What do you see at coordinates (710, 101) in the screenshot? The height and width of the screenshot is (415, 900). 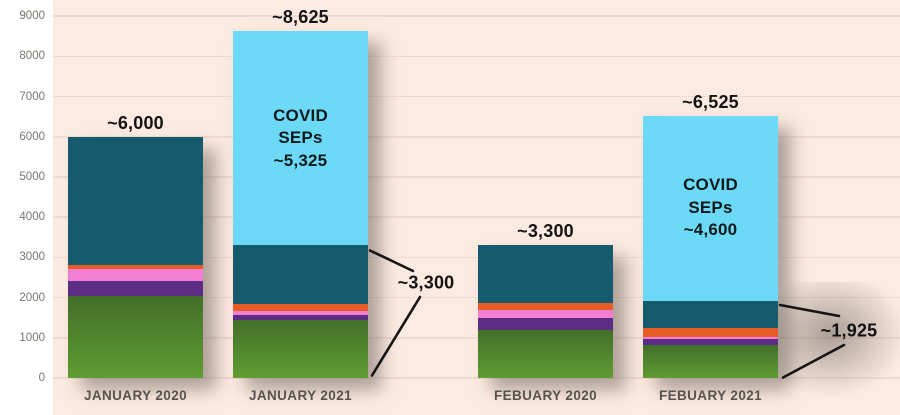 I see `bar-total-label: ~6,525` at bounding box center [710, 101].